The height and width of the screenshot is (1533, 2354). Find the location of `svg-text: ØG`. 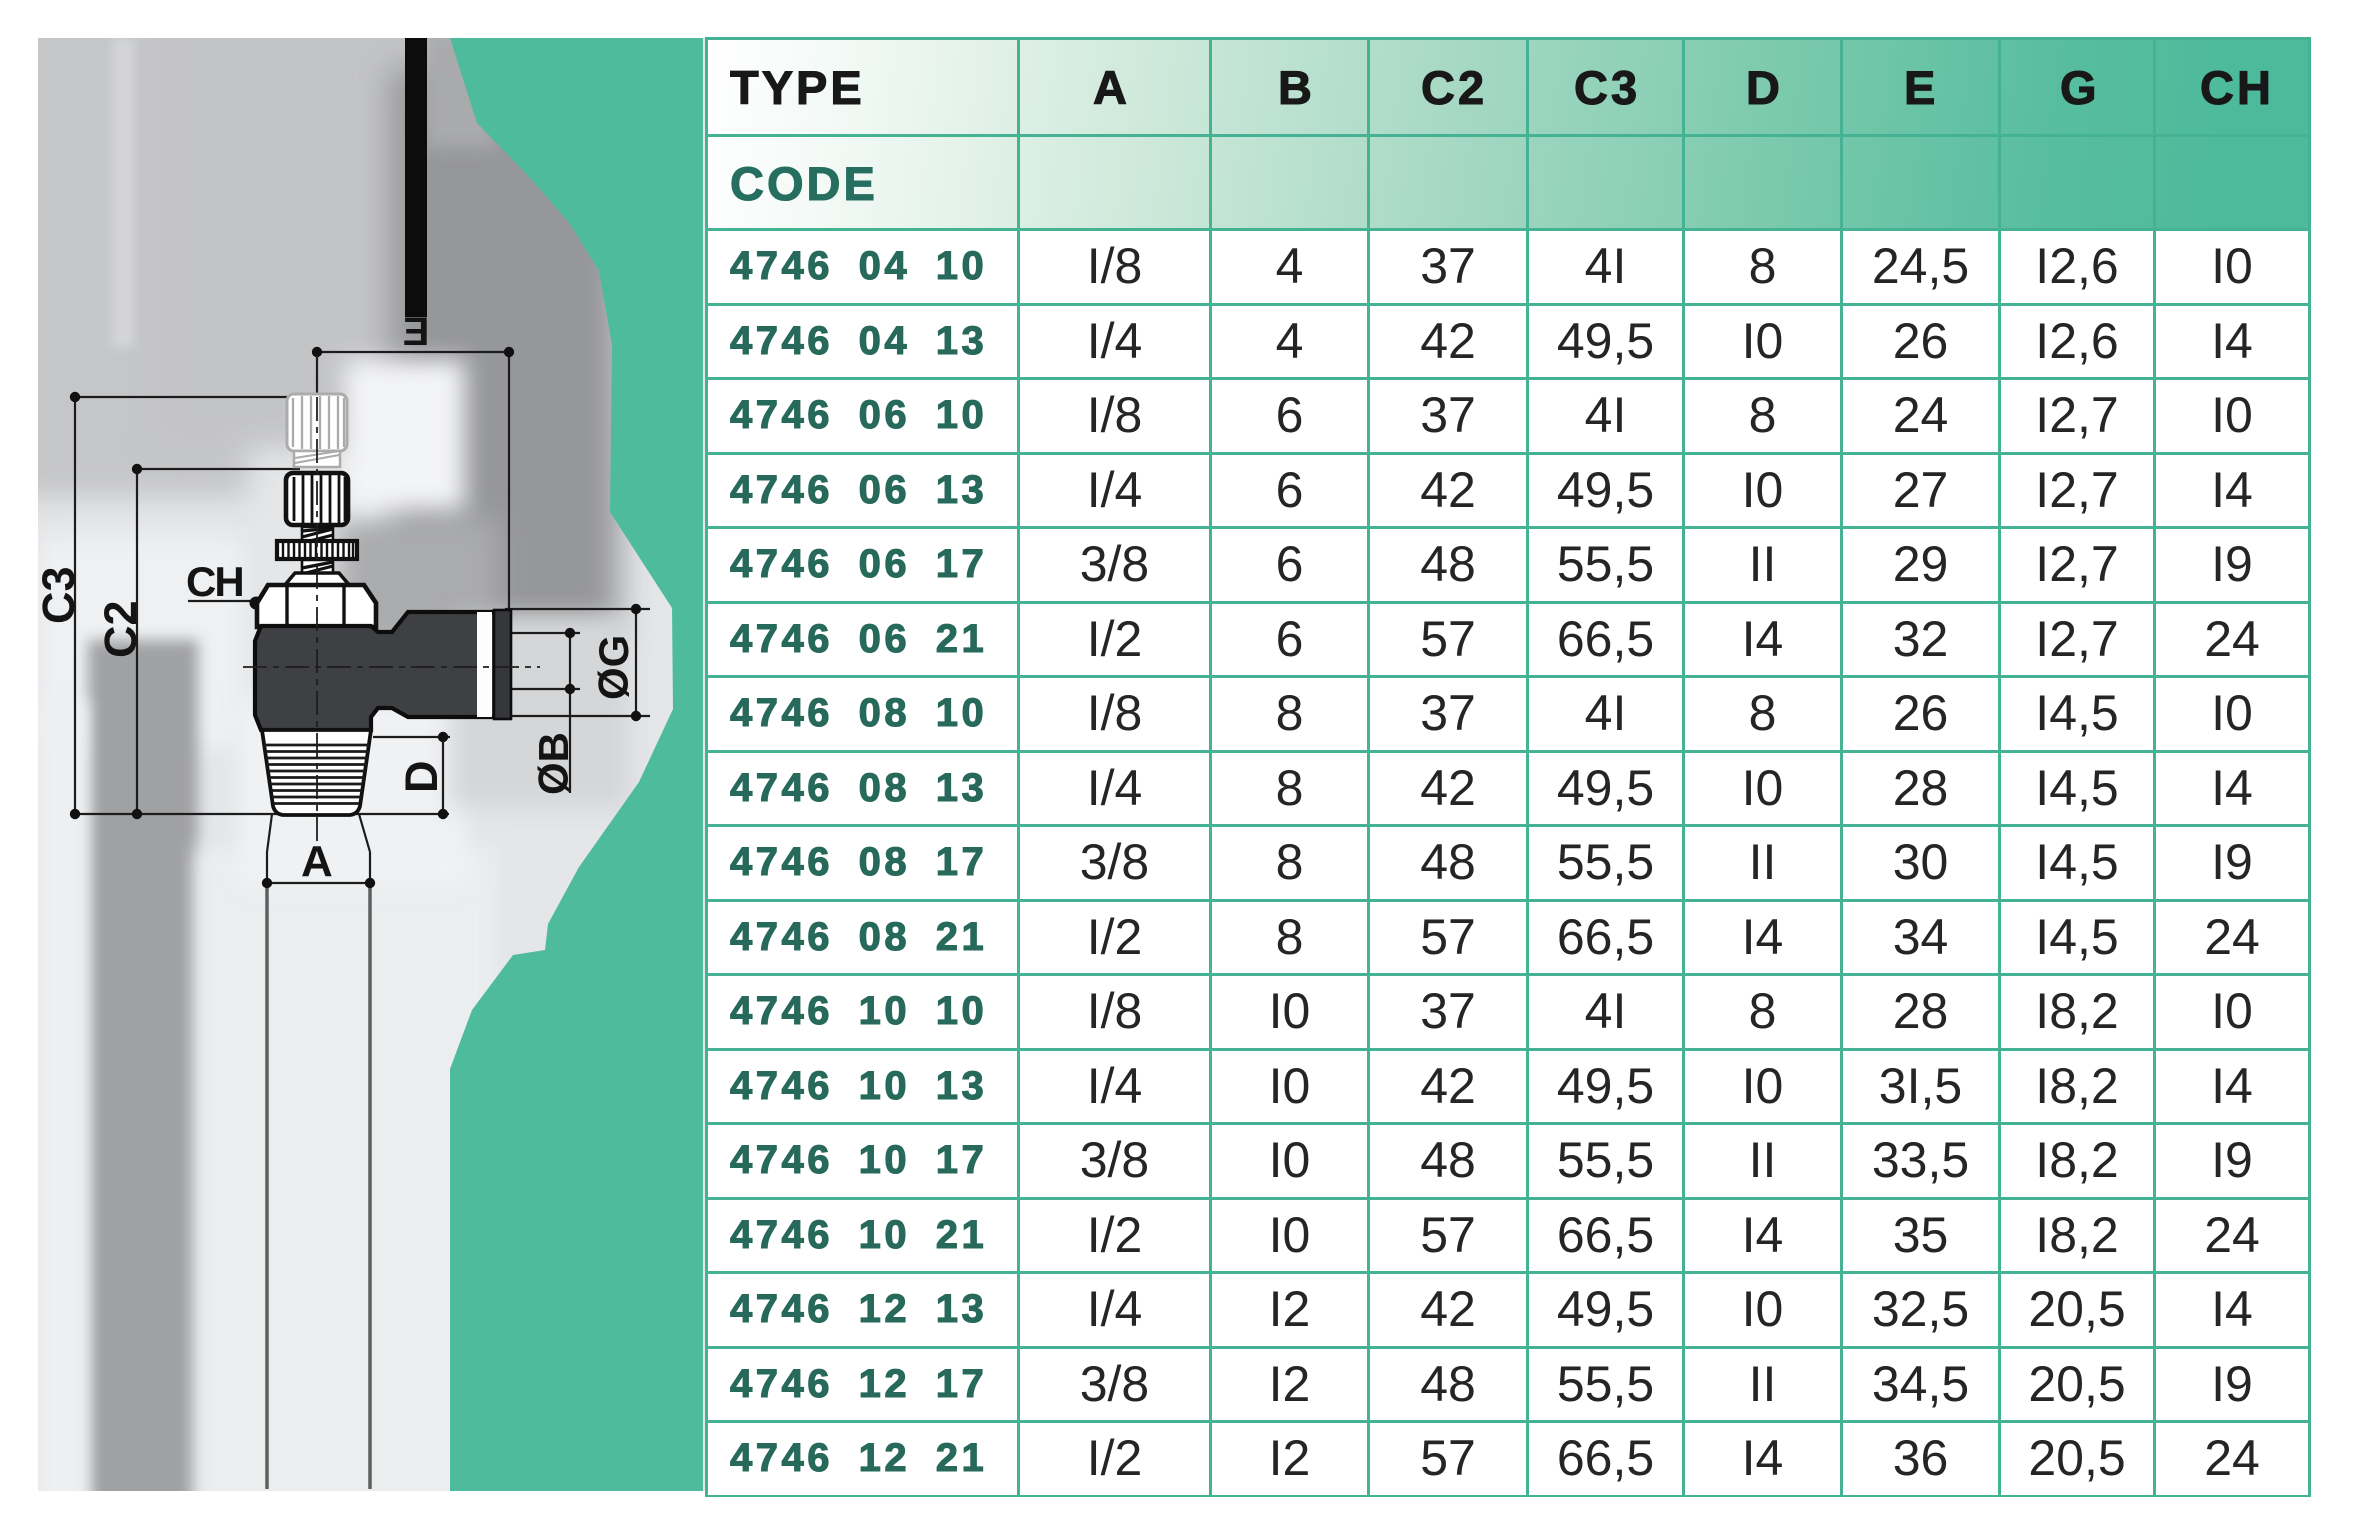

svg-text: ØG is located at coordinates (613, 667).